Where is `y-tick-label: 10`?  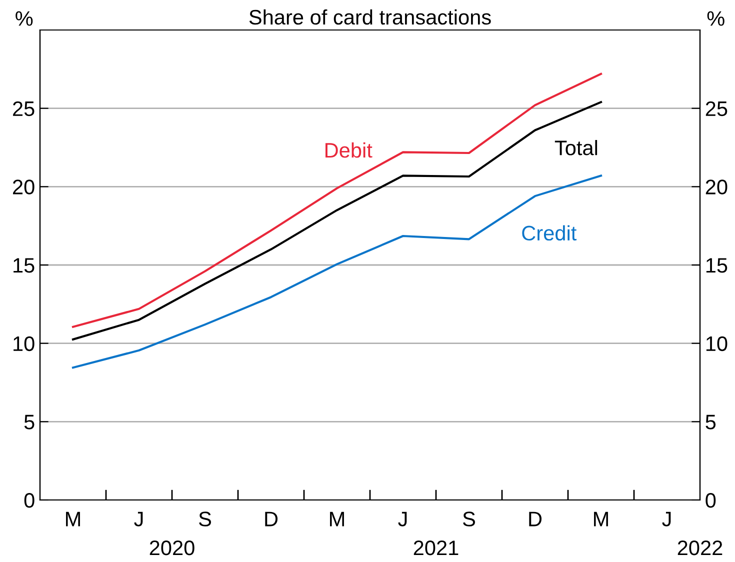 y-tick-label: 10 is located at coordinates (24, 344).